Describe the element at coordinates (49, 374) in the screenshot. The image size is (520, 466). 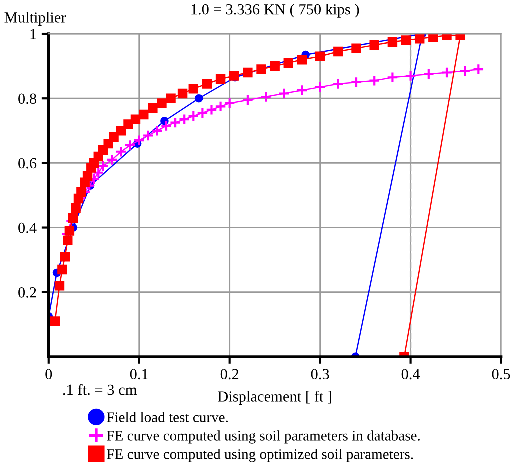
I see `x-tick-label: 0` at that location.